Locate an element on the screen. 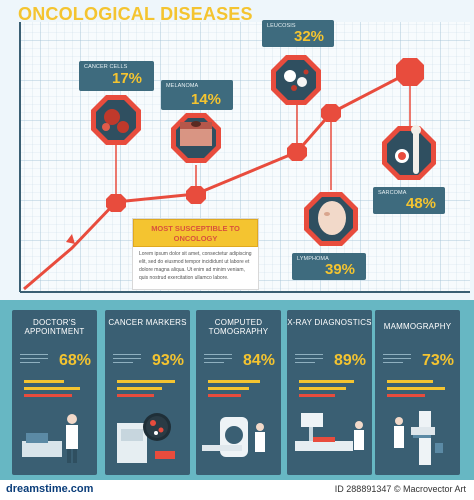 This screenshot has width=474, height=500. susceptible-heading: MOST SUSCEPTIBLE TO ONCOLOGY is located at coordinates (195, 233).